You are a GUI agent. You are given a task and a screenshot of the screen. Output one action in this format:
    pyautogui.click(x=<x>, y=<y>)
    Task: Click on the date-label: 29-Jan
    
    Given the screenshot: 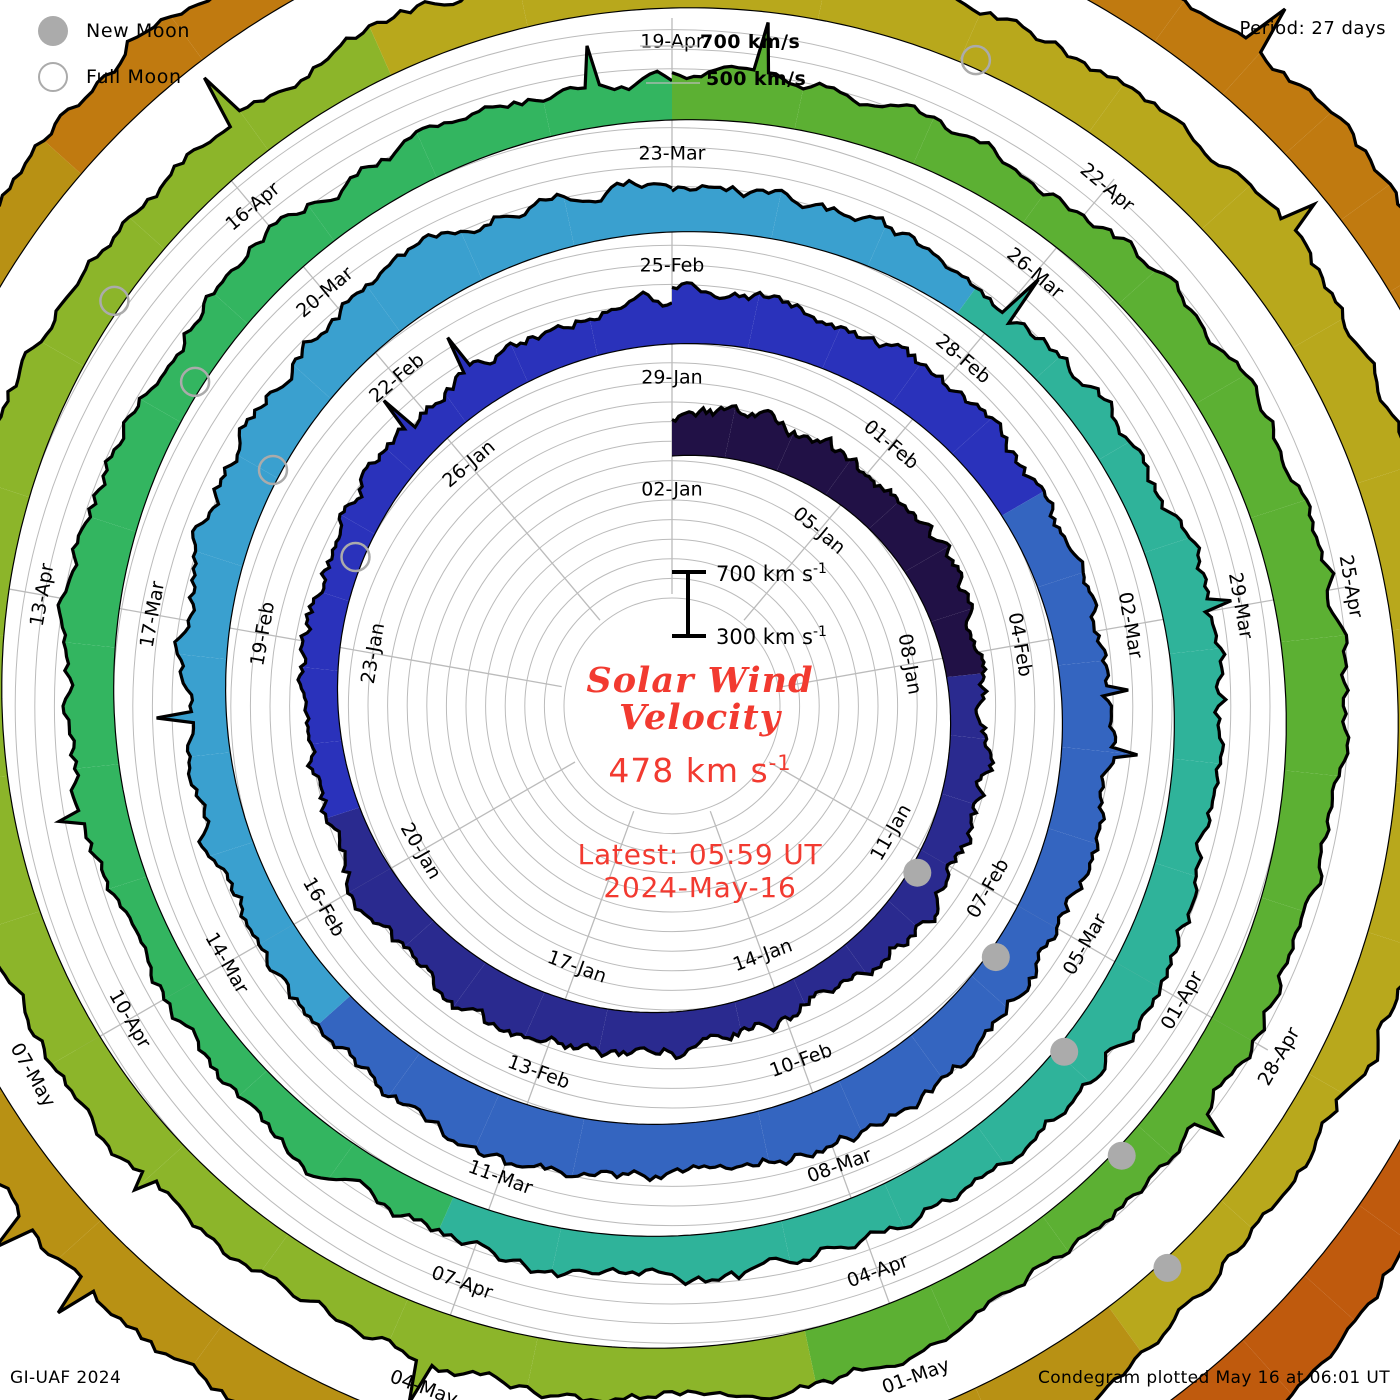 What is the action you would take?
    pyautogui.click(x=671, y=378)
    